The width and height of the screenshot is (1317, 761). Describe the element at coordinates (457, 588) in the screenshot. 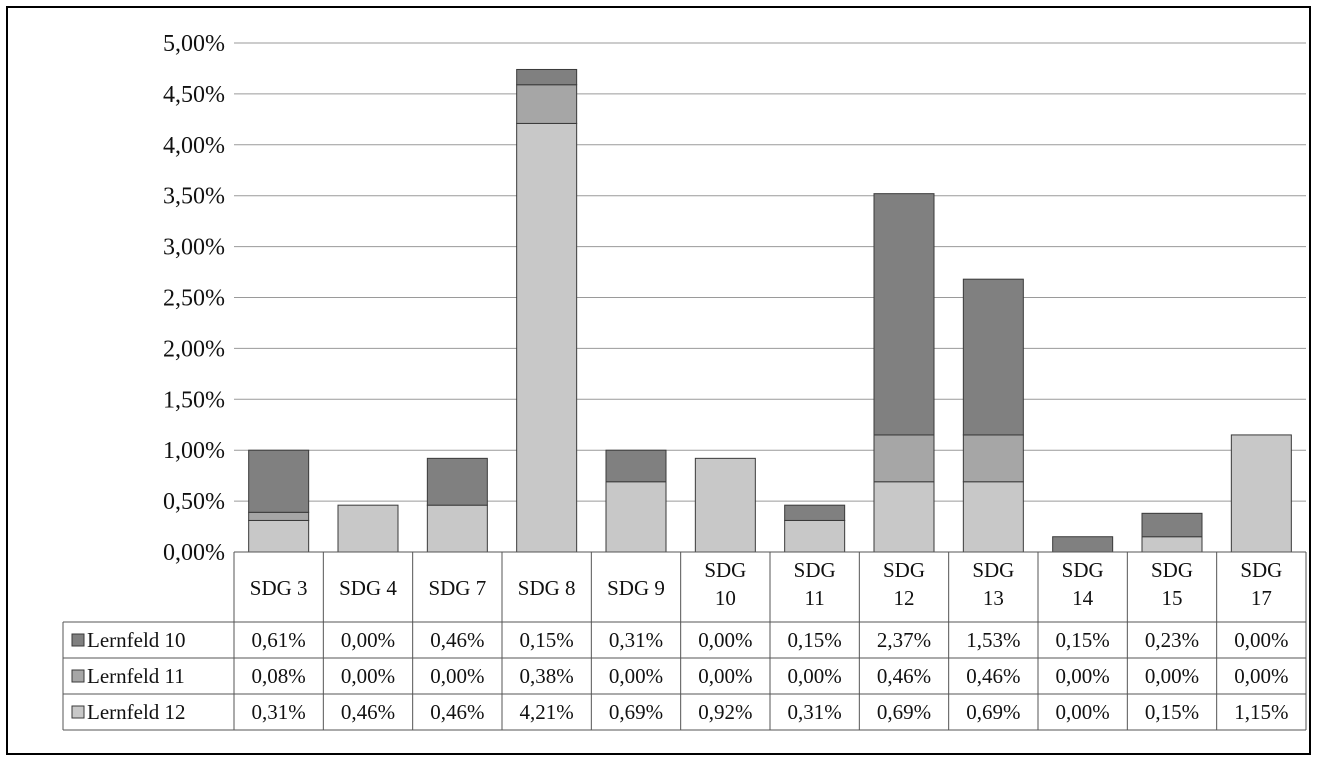

I see `category-label: SDG 7` at that location.